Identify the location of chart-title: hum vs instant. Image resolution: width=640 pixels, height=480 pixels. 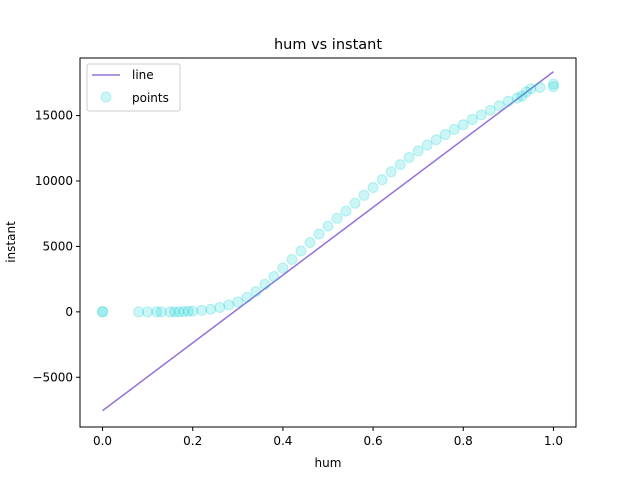
(328, 45).